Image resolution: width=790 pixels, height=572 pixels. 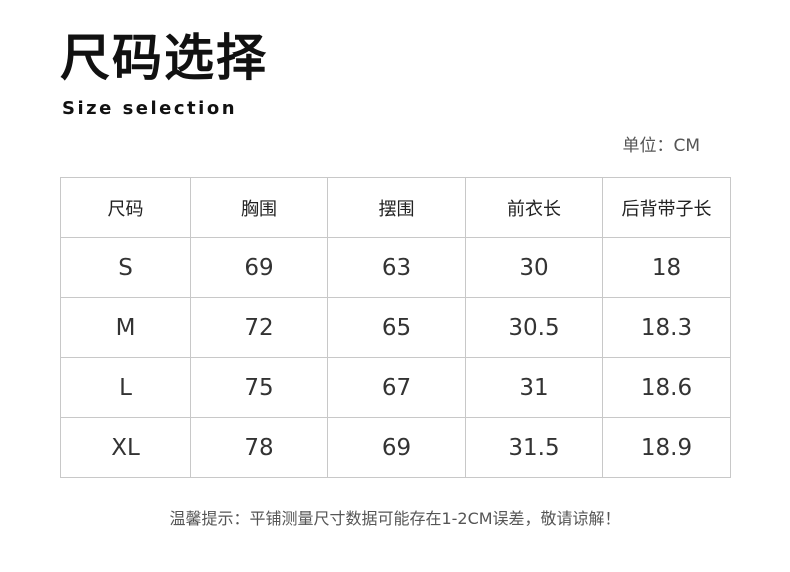 I want to click on table-cell: 18.6, so click(x=666, y=387).